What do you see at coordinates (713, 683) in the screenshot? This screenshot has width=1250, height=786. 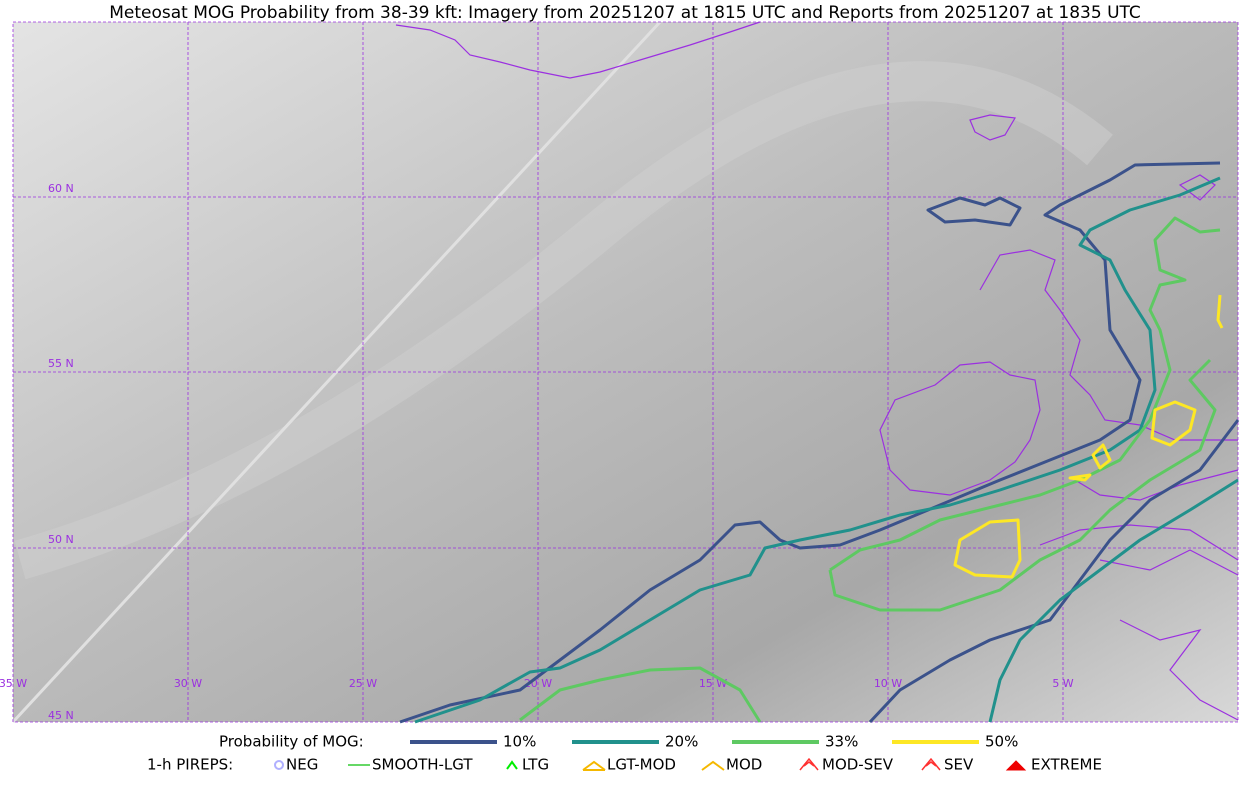 I see `lon-label: 15 W` at bounding box center [713, 683].